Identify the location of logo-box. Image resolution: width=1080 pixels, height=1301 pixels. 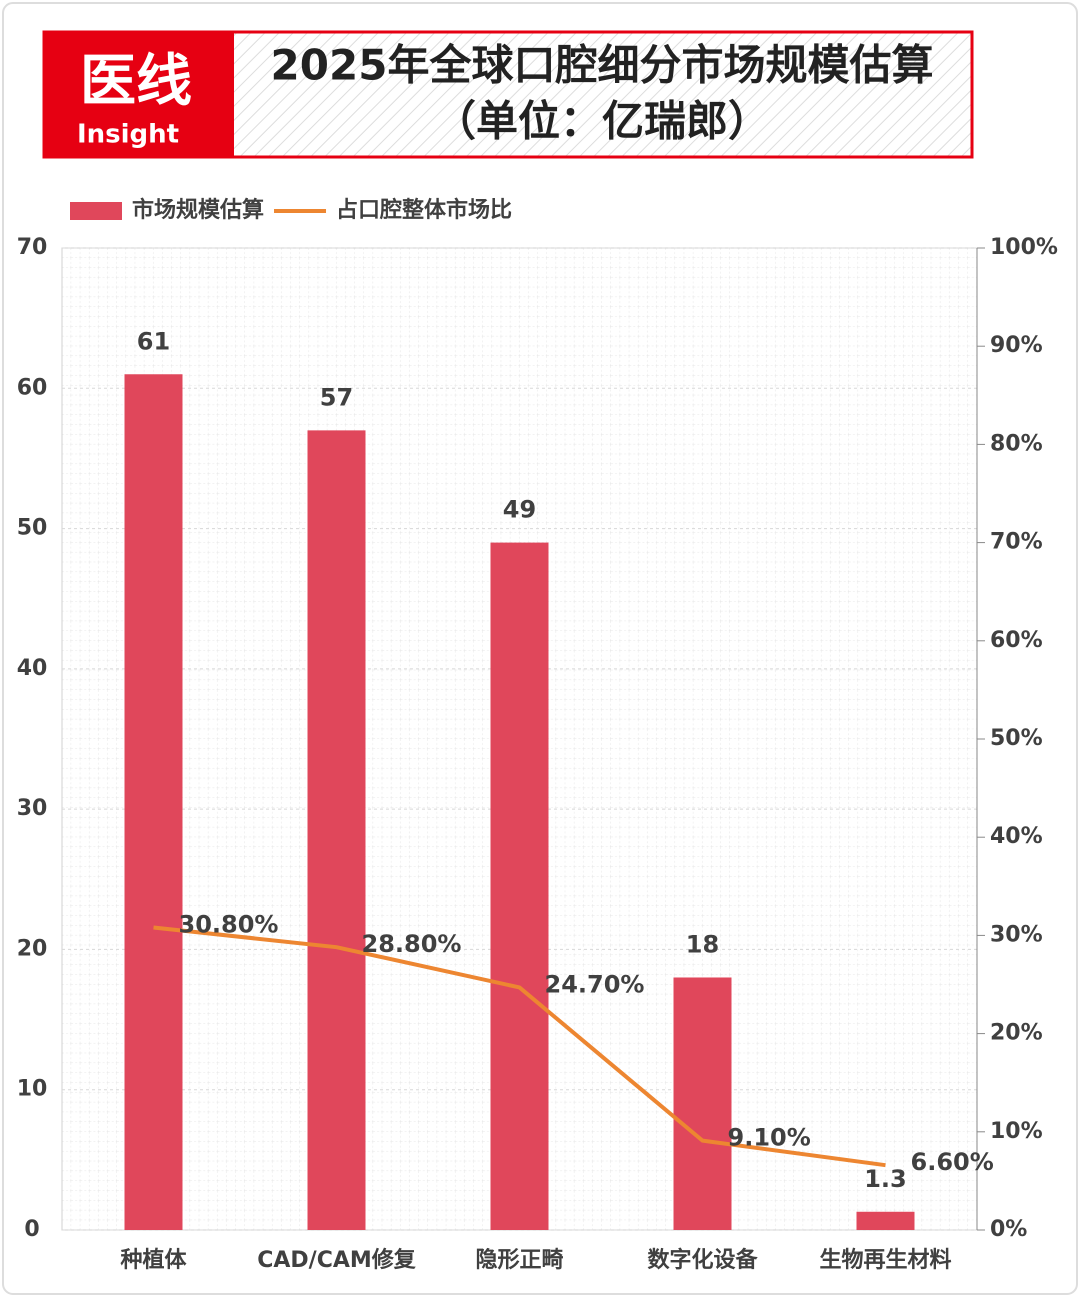
(139, 94).